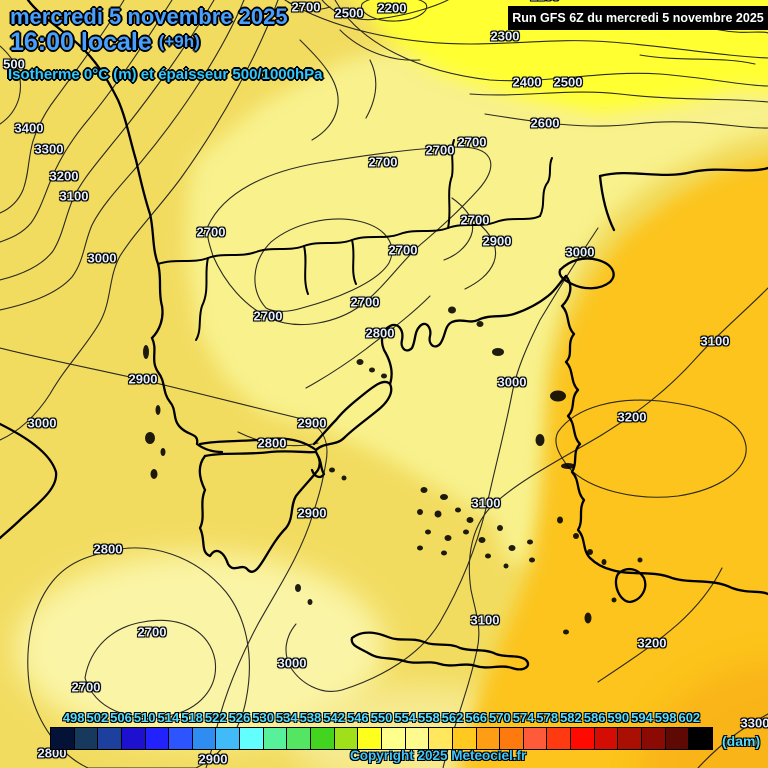  I want to click on scale-unit-label: (dam), so click(741, 741).